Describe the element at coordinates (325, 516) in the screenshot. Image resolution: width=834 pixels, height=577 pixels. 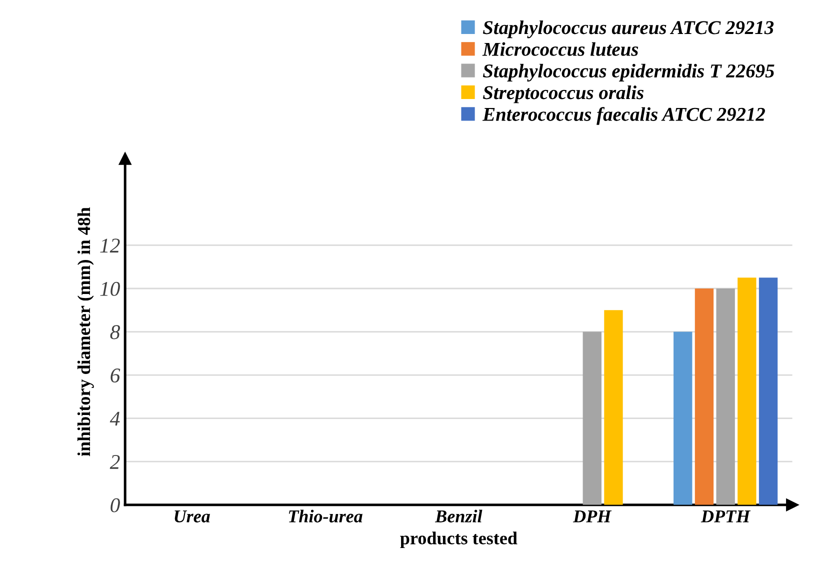
I see `x-tick-label: Thio-urea` at that location.